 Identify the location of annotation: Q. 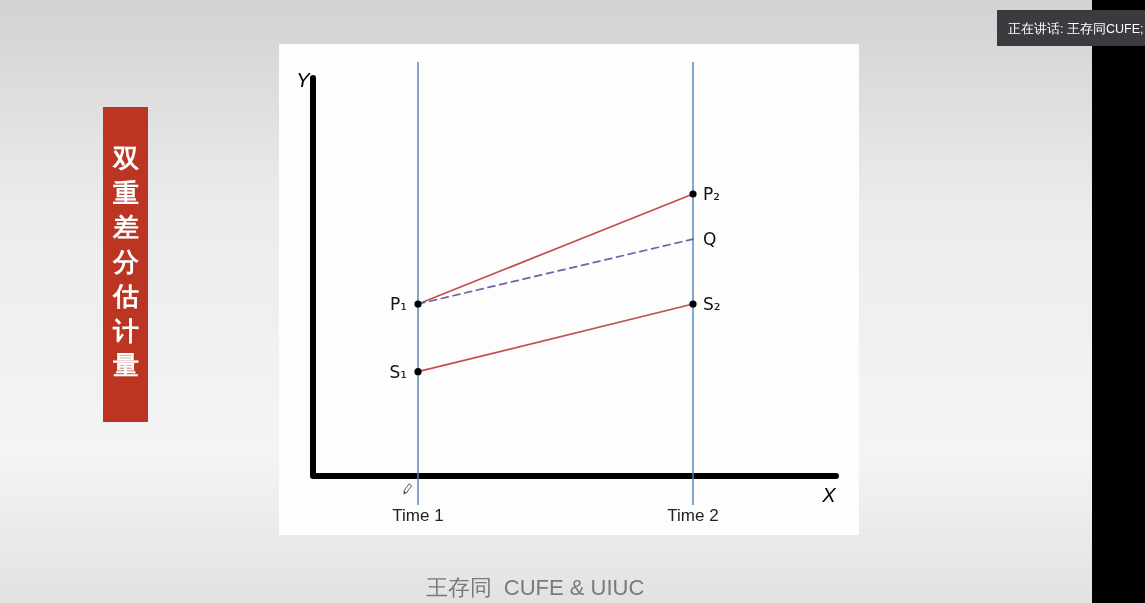
(710, 239).